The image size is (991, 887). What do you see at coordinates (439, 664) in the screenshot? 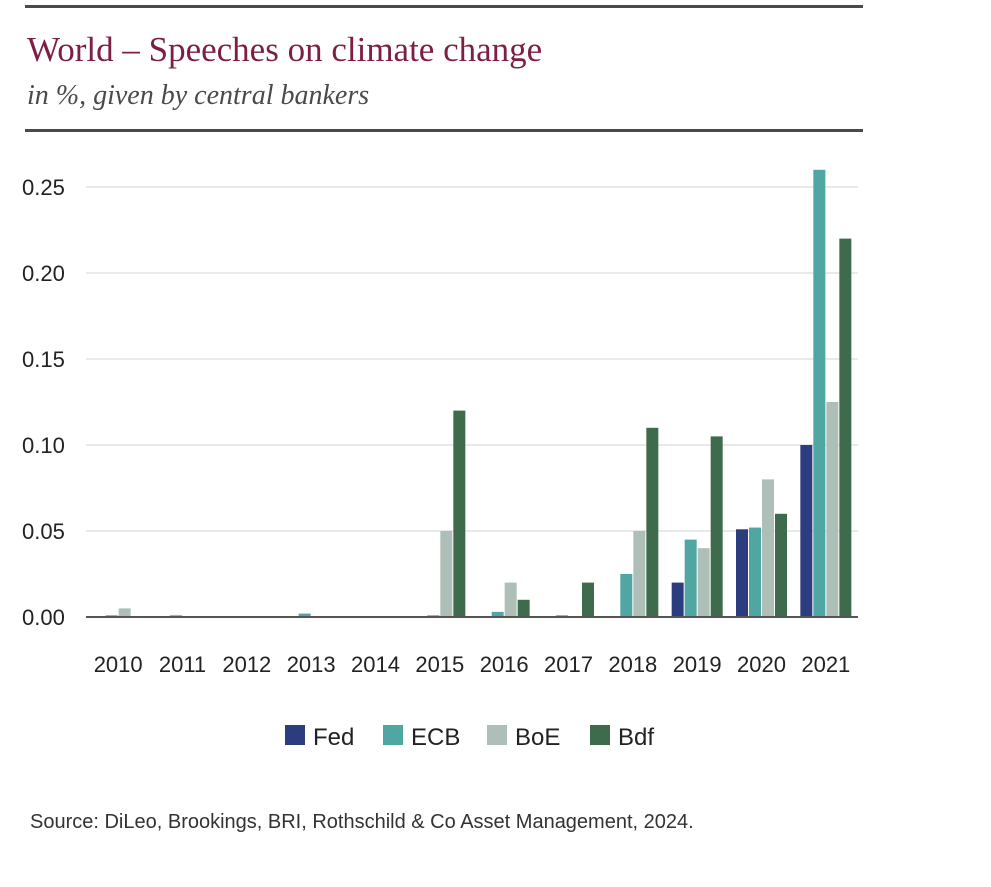
I see `x-tick-label: 2015` at bounding box center [439, 664].